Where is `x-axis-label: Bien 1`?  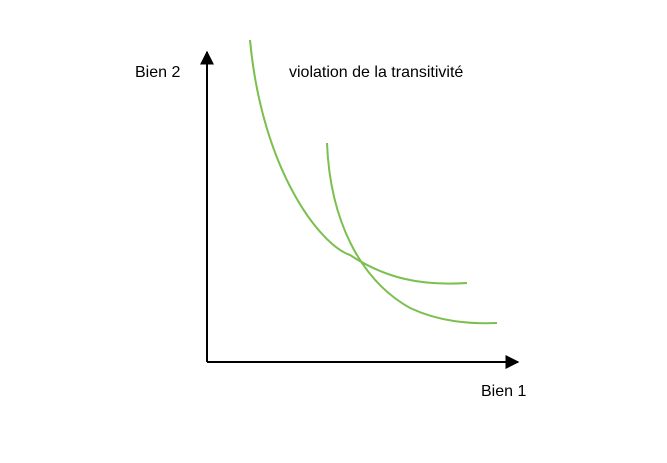
x-axis-label: Bien 1 is located at coordinates (503, 391).